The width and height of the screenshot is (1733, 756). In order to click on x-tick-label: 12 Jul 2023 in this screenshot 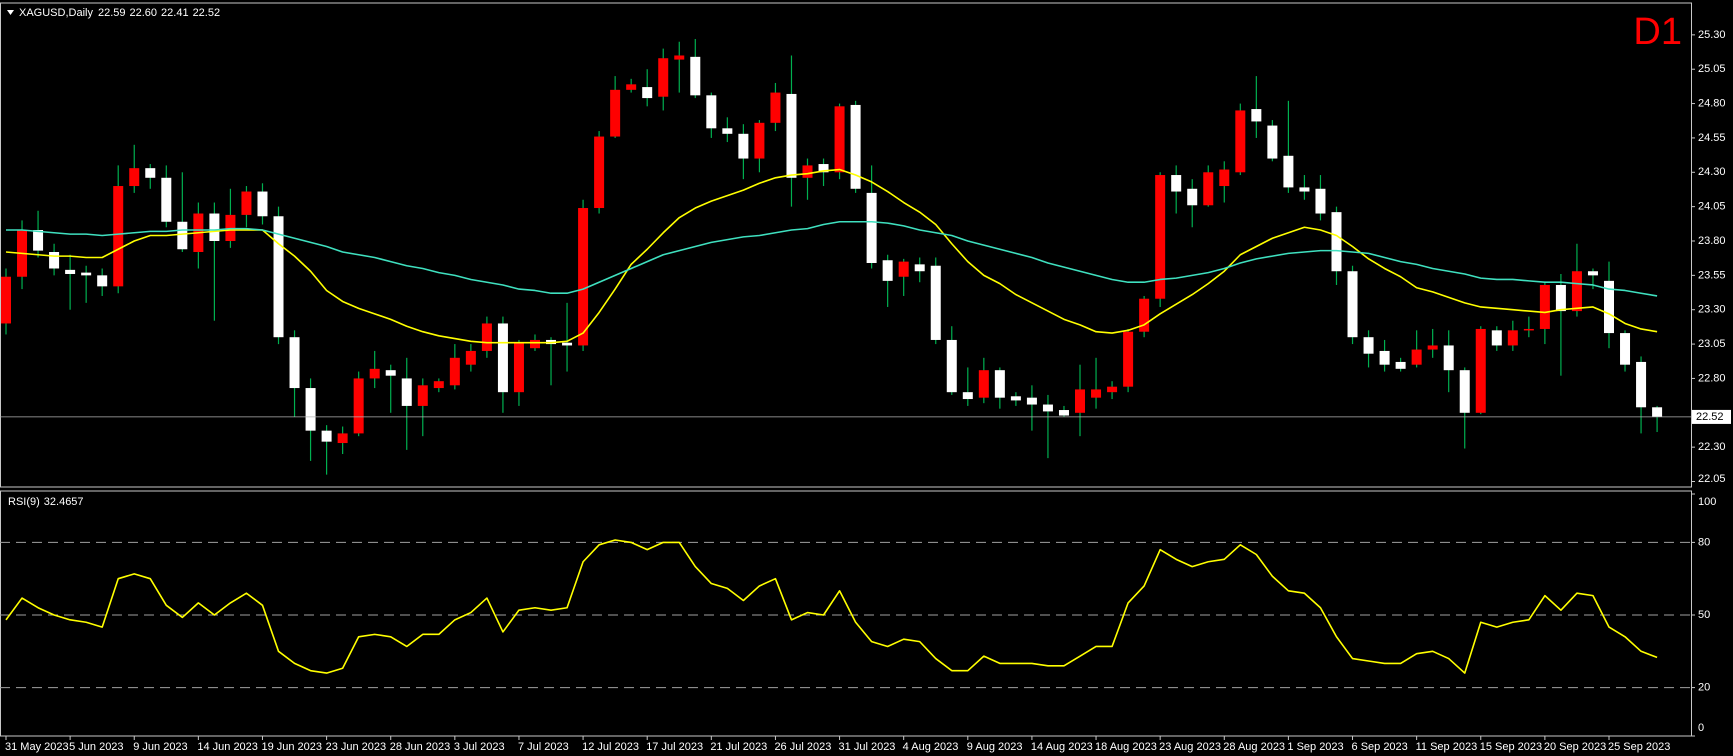, I will do `click(610, 747)`.